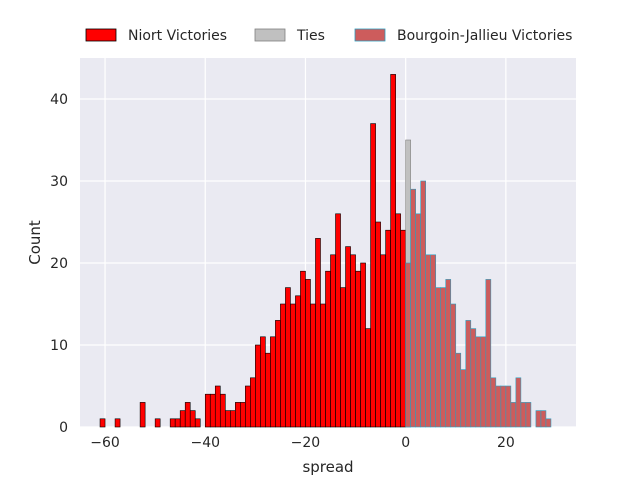 Image resolution: width=640 pixels, height=480 pixels. I want to click on y-tick-label: 10, so click(59, 346).